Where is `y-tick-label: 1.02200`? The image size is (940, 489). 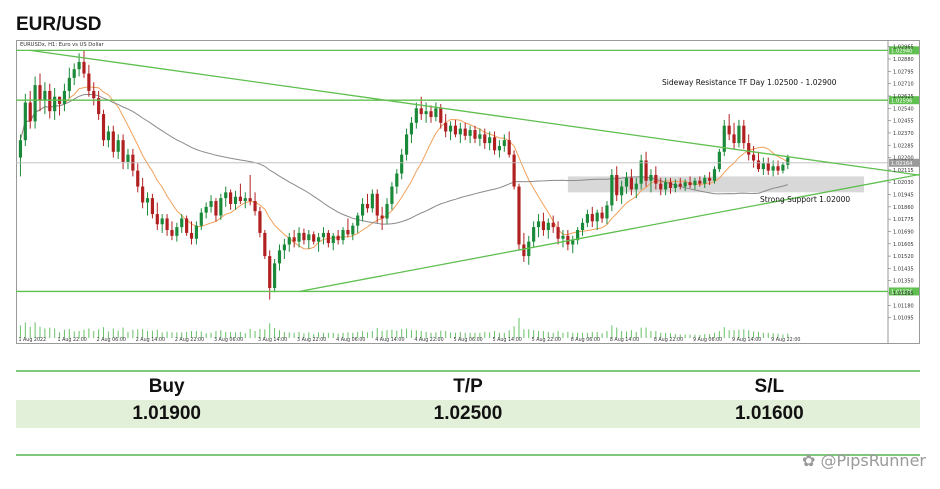
y-tick-label: 1.02200 is located at coordinates (903, 159).